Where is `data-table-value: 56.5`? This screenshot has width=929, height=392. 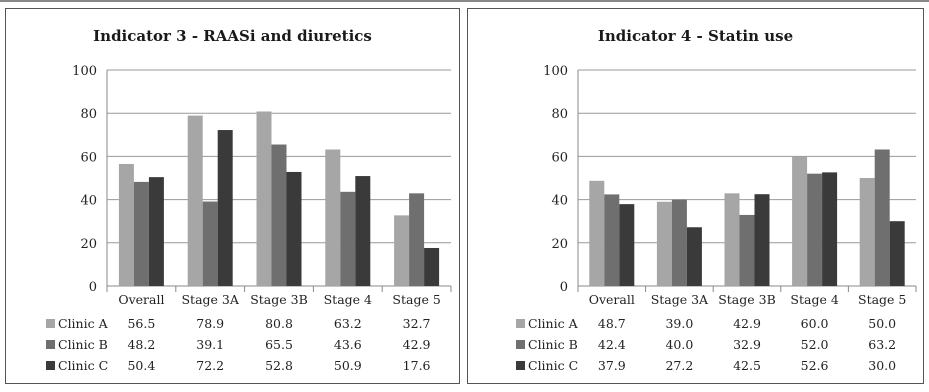
data-table-value: 56.5 is located at coordinates (141, 323).